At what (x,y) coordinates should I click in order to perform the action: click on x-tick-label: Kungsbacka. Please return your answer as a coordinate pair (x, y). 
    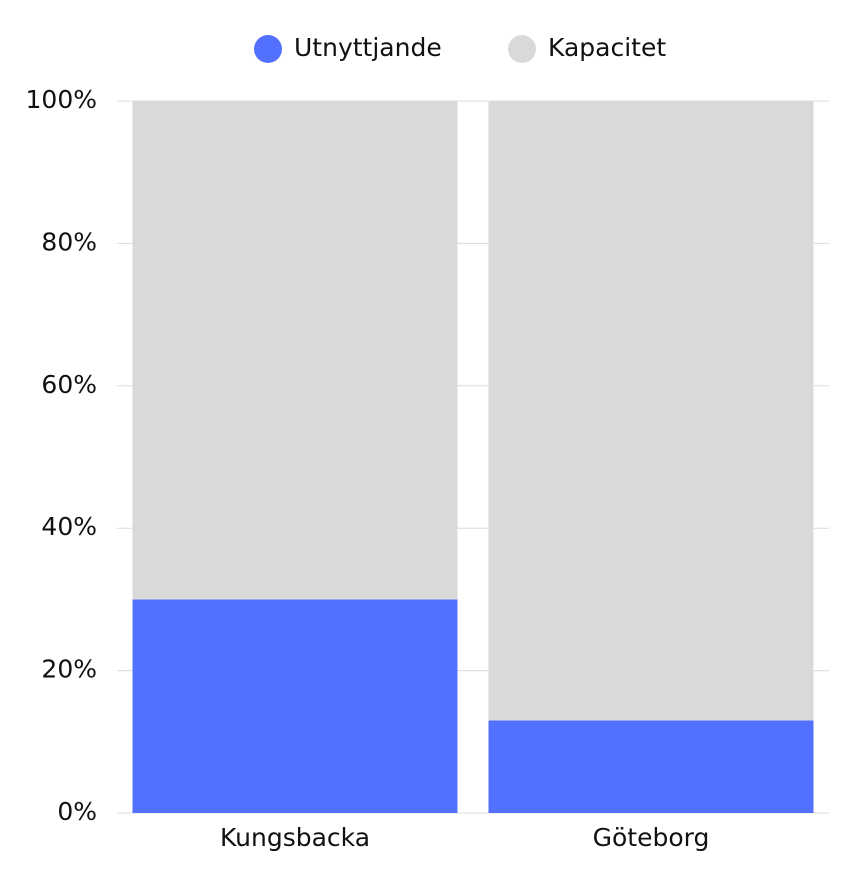
    Looking at the image, I should click on (295, 837).